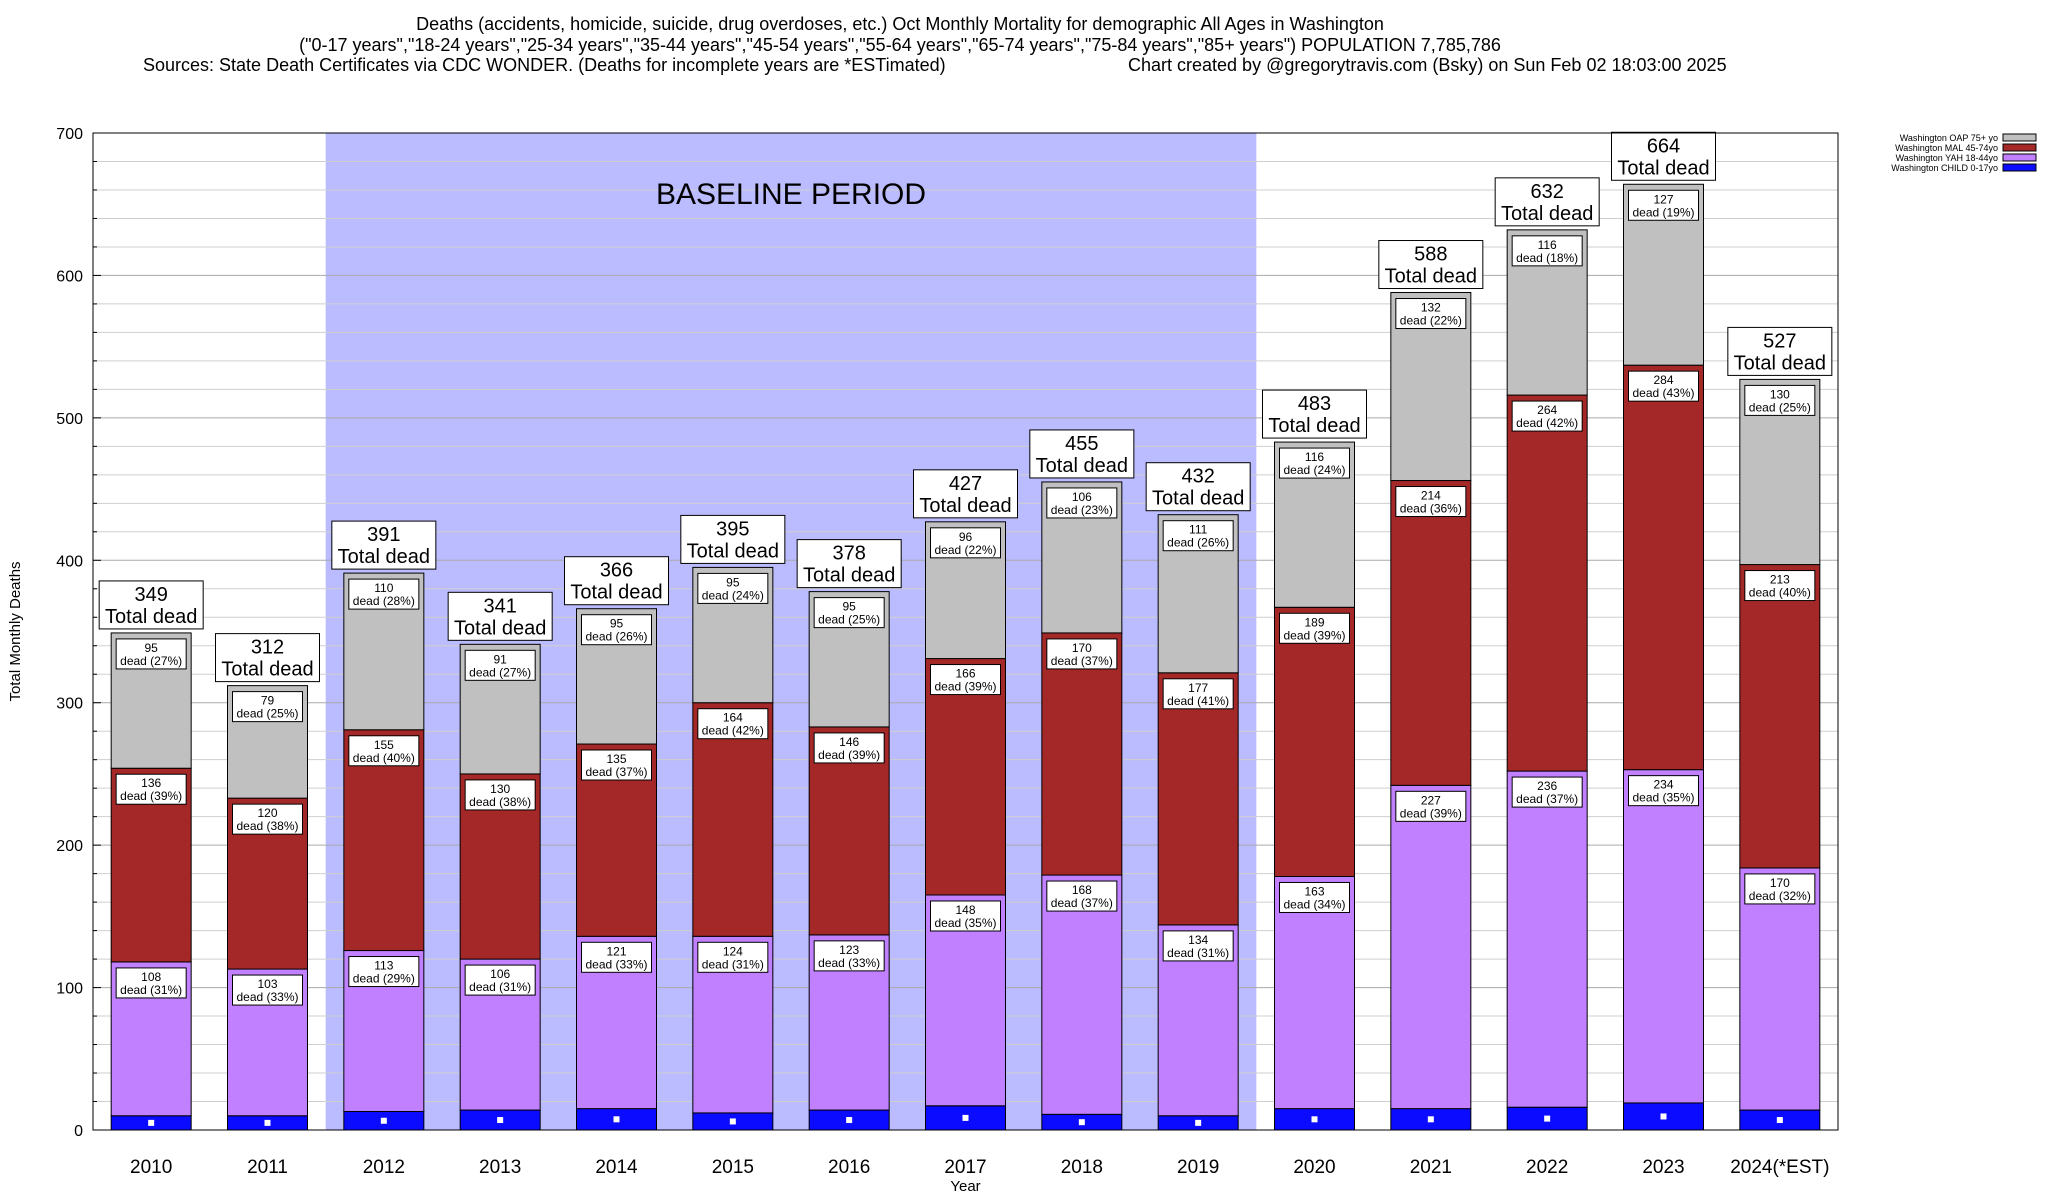  I want to click on data-label-value: 121, so click(616, 951).